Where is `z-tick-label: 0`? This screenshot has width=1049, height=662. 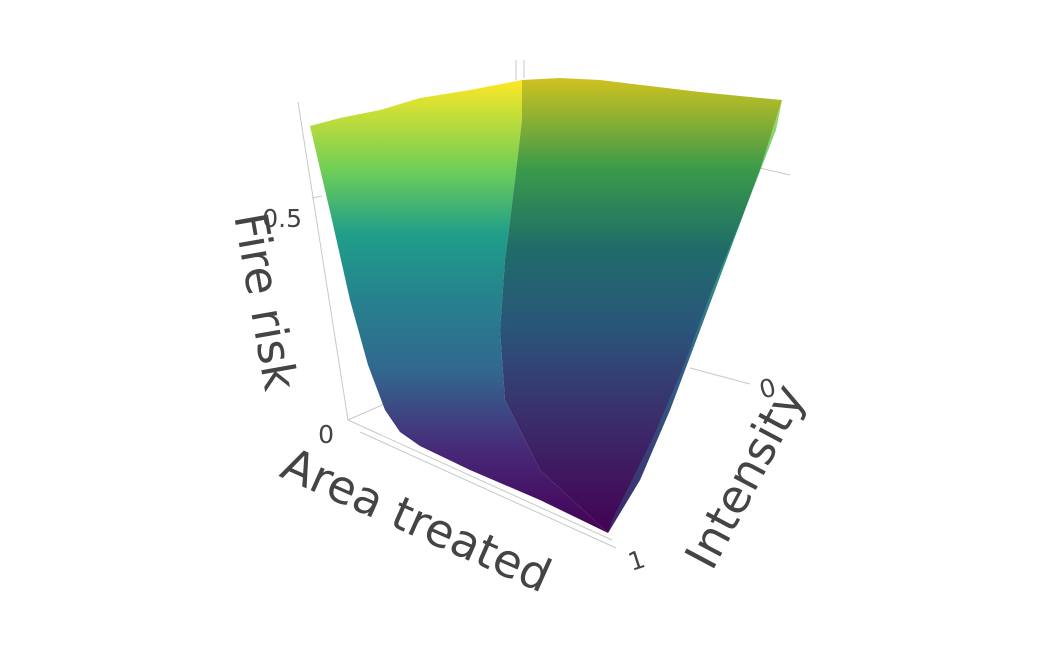 z-tick-label: 0 is located at coordinates (326, 434).